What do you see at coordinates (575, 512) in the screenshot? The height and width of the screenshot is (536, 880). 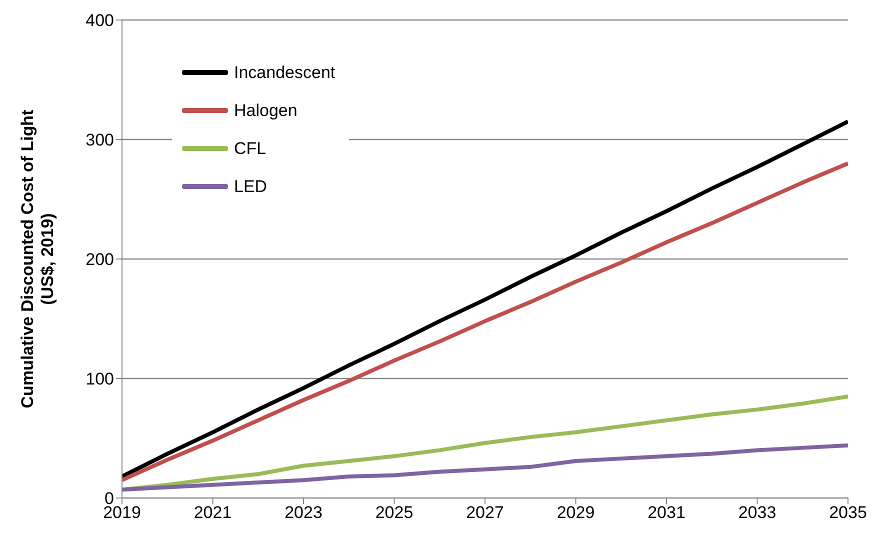 I see `x-tick-label: 2029` at bounding box center [575, 512].